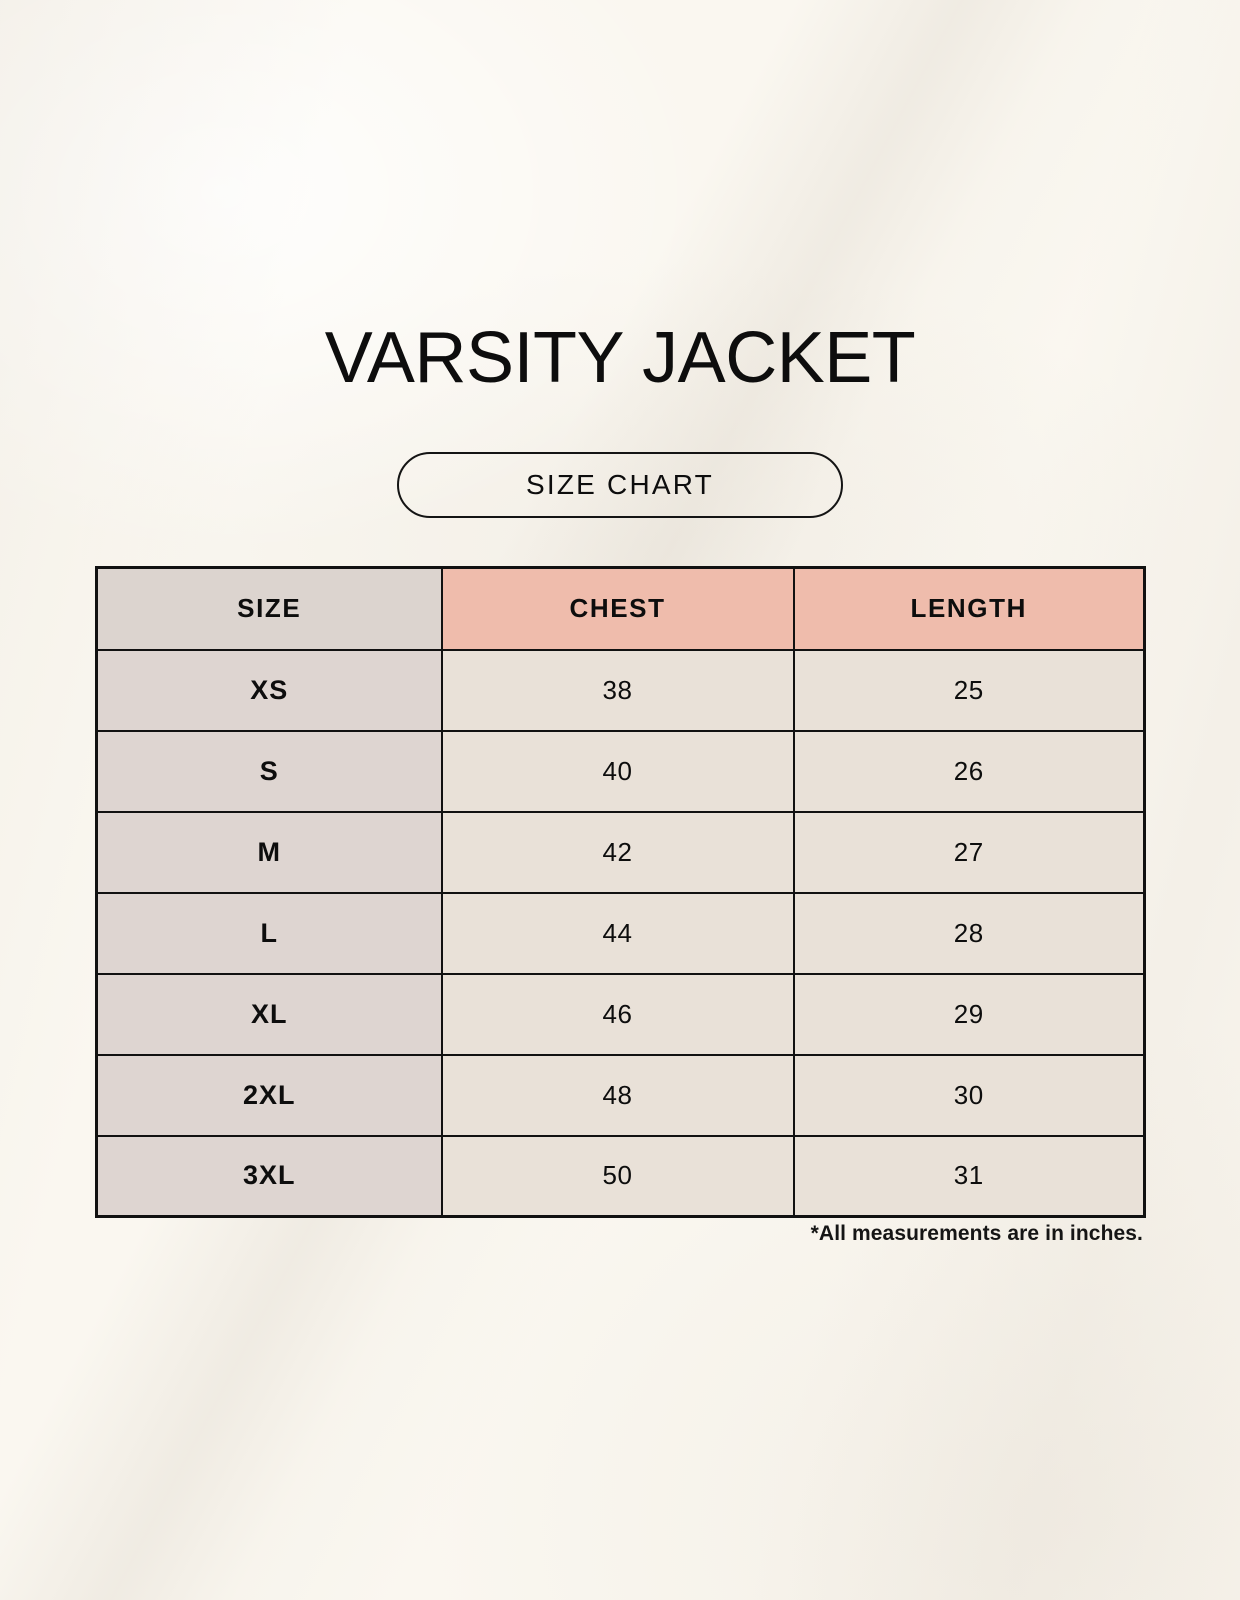 This screenshot has height=1600, width=1240. Describe the element at coordinates (269, 933) in the screenshot. I see `cell-size: L` at that location.